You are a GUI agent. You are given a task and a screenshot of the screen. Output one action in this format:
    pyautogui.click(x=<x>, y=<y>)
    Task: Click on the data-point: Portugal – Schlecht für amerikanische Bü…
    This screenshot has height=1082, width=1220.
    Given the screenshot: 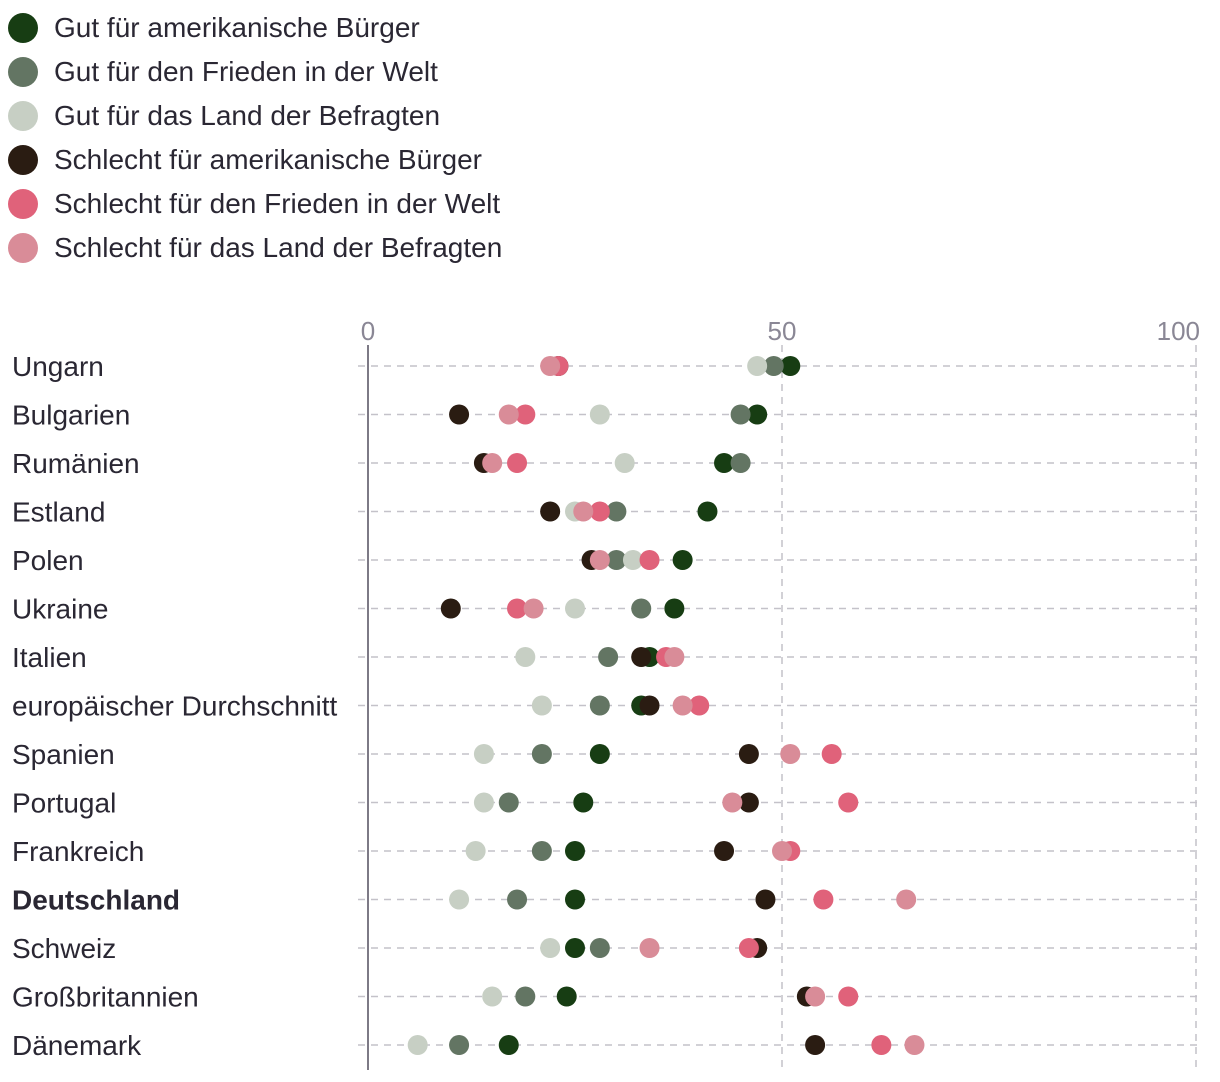 What is the action you would take?
    pyautogui.click(x=748, y=802)
    